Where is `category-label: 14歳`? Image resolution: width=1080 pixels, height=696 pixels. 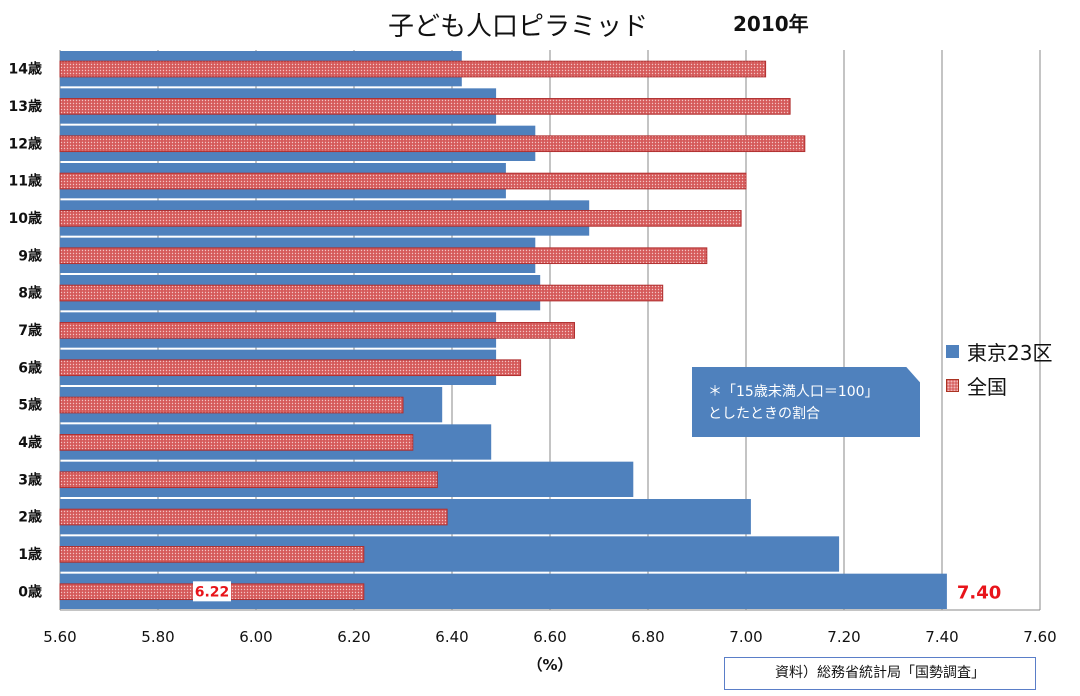 category-label: 14歳 is located at coordinates (25, 69).